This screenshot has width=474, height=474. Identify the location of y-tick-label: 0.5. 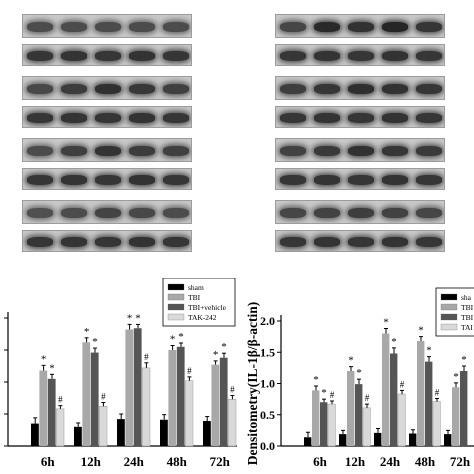
(267, 415).